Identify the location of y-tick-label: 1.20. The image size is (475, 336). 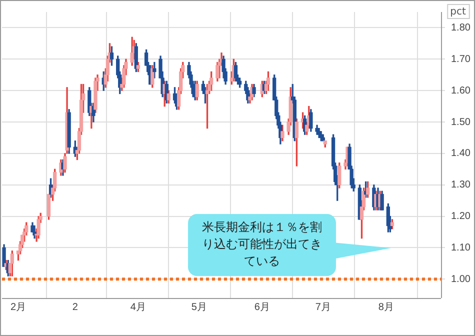
(461, 216).